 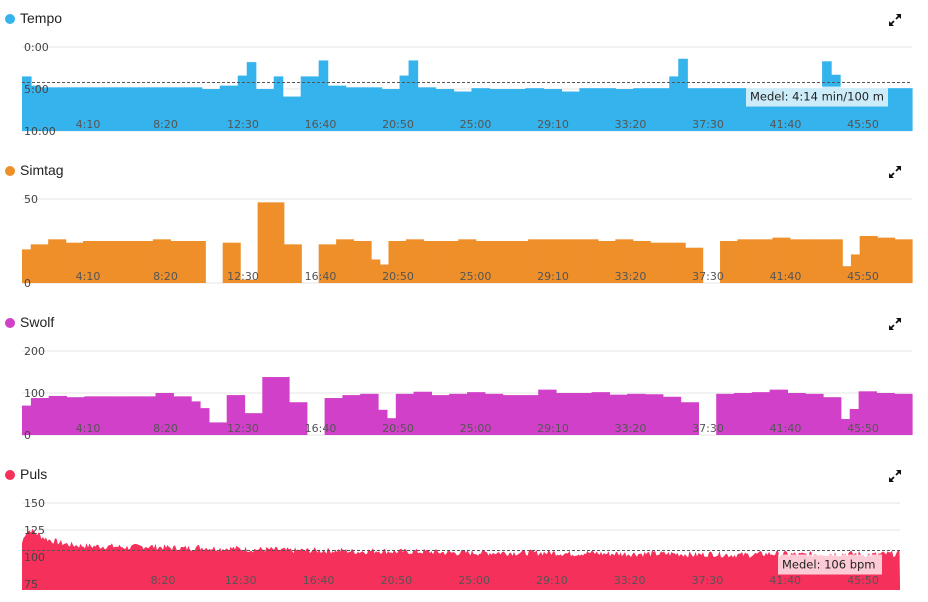 What do you see at coordinates (895, 20) in the screenshot?
I see `tempo-expand-icon` at bounding box center [895, 20].